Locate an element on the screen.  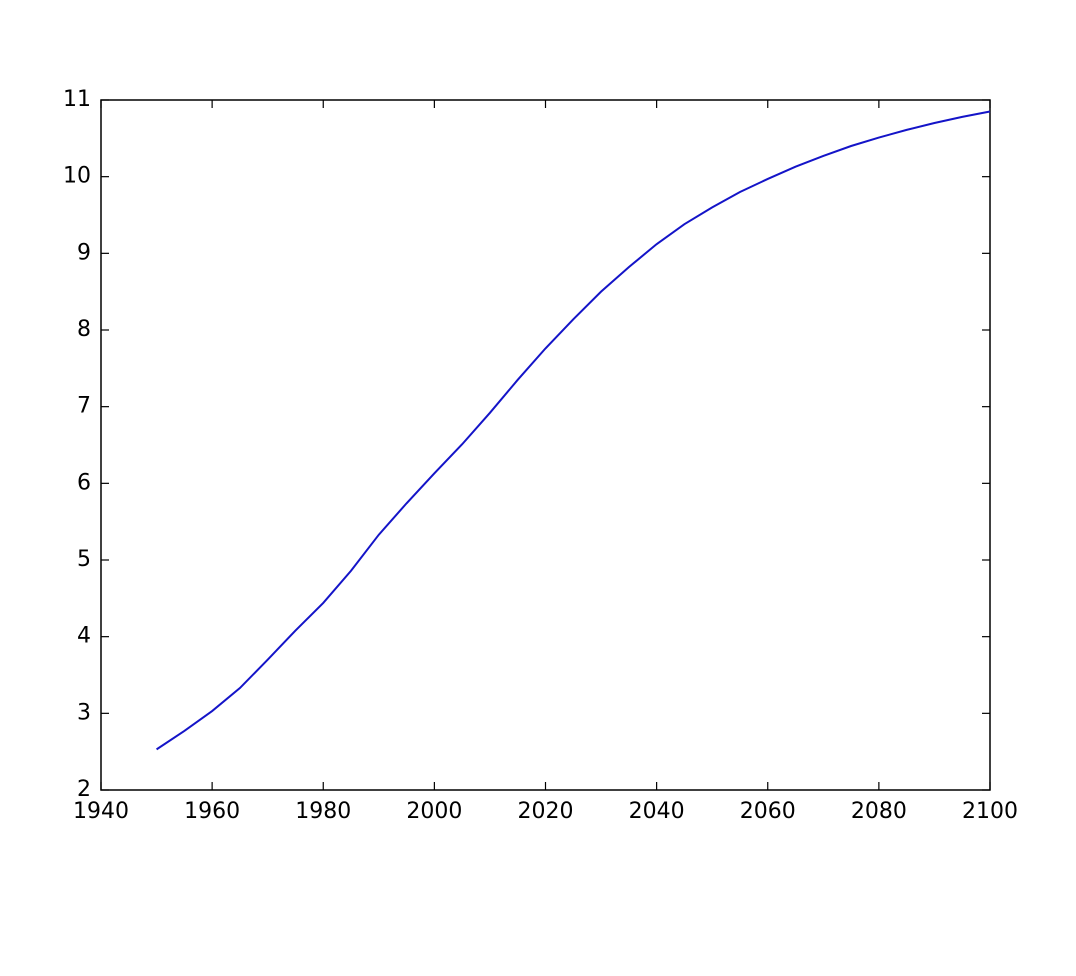
y-tick-label: 10 is located at coordinates (77, 176).